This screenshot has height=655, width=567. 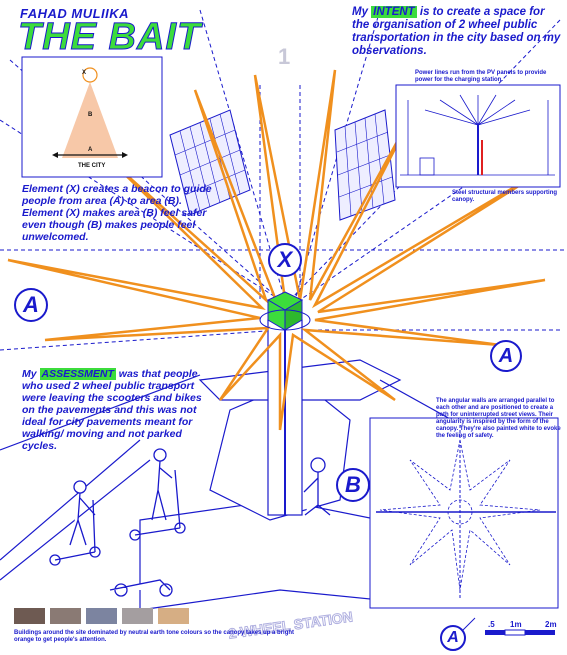 What do you see at coordinates (362, 12) in the screenshot?
I see `intent-prefix: My` at bounding box center [362, 12].